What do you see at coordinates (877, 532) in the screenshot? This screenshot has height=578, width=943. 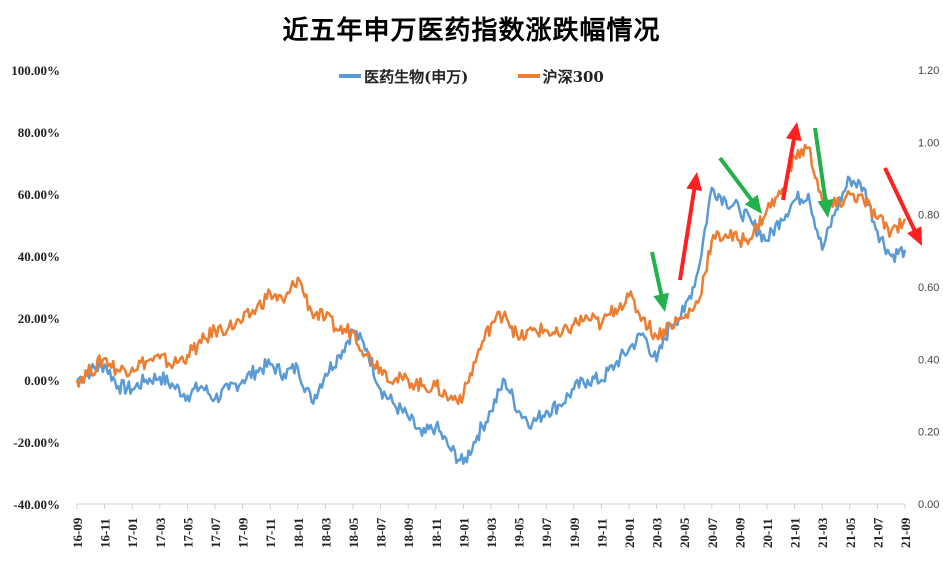 I see `x-tick-label: 21-07` at bounding box center [877, 532].